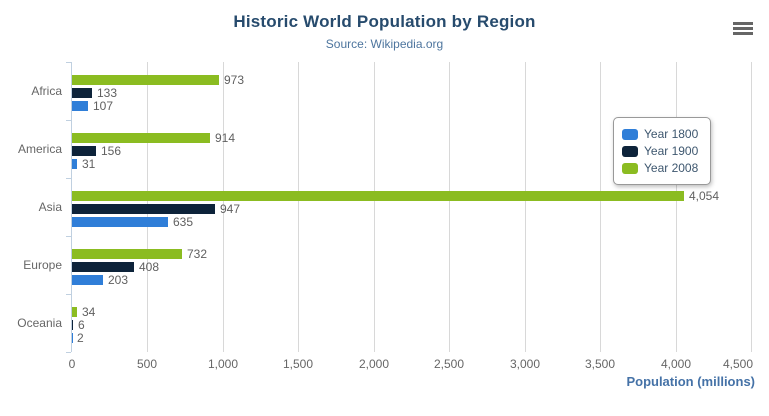  What do you see at coordinates (676, 364) in the screenshot?
I see `x-axis-tick-label: 4,000` at bounding box center [676, 364].